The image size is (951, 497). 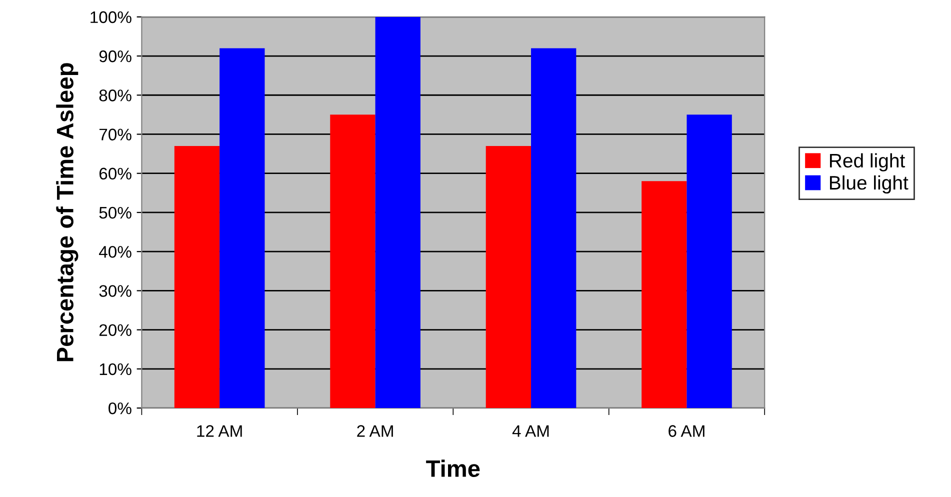 I want to click on y-tick-label: 100%, so click(x=111, y=17).